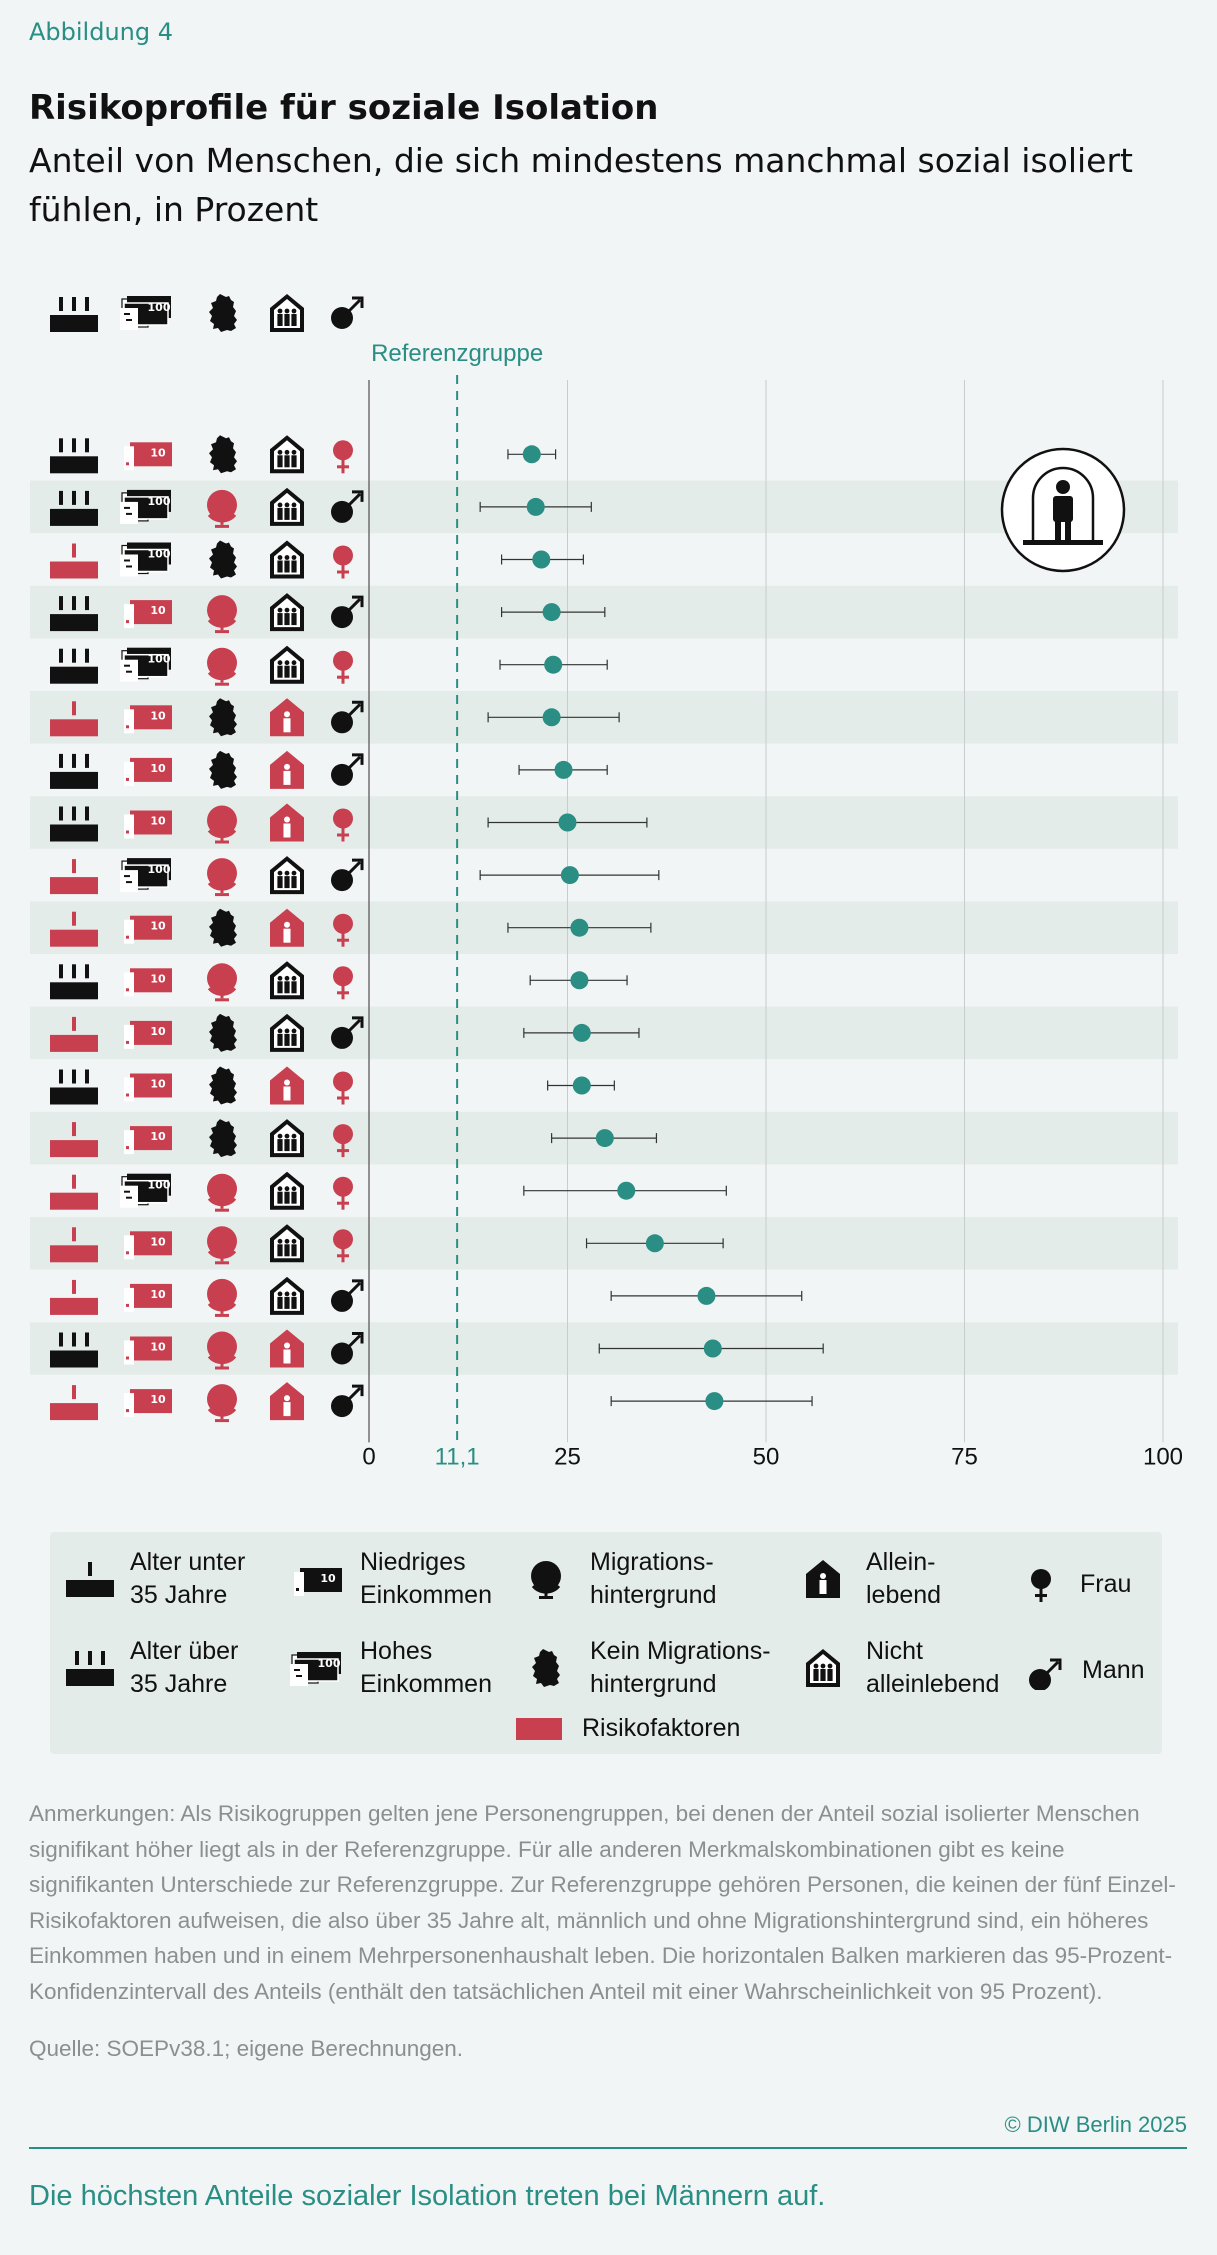  Describe the element at coordinates (188, 1562) in the screenshot. I see `legend-young-line1: Alter unter` at that location.